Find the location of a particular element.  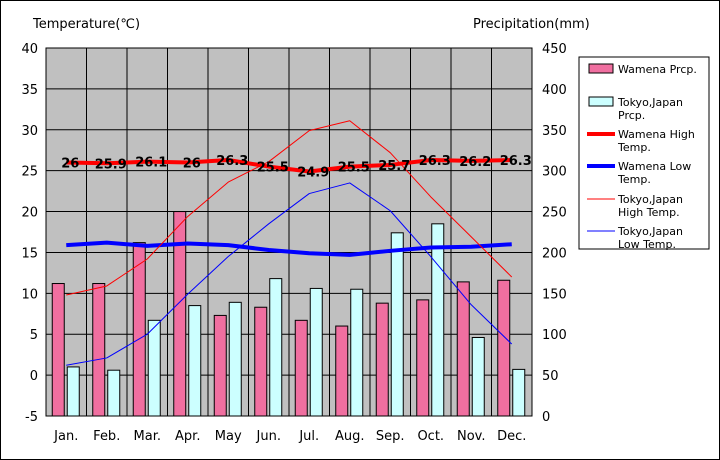

right-tick-label: 50 is located at coordinates (550, 376).